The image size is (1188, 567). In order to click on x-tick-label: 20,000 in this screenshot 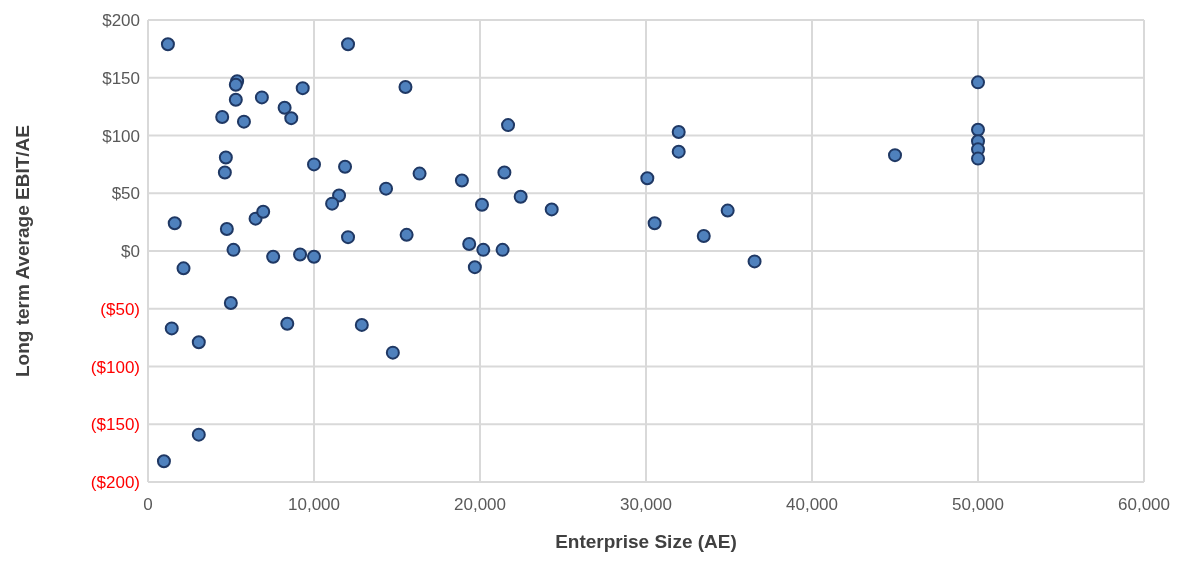, I will do `click(480, 505)`.